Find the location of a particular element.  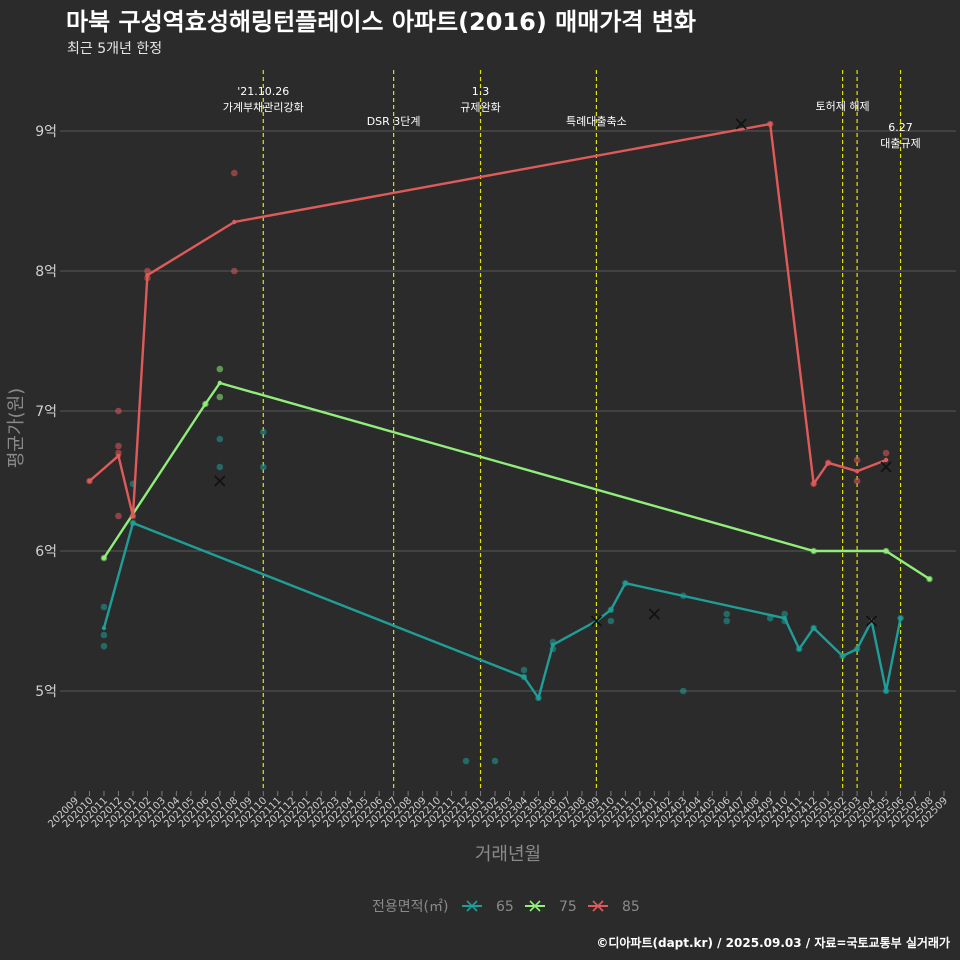

legend-label: 75 is located at coordinates (568, 907).